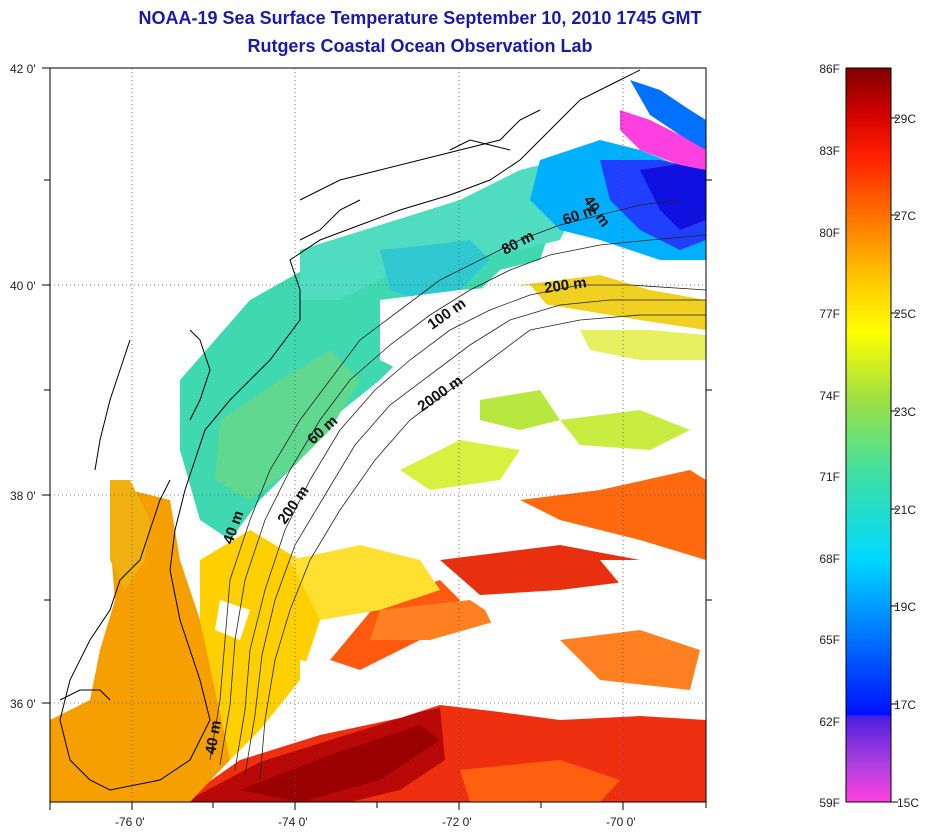 This screenshot has height=832, width=928. Describe the element at coordinates (905, 510) in the screenshot. I see `colorbar-c-label: 21C` at that location.